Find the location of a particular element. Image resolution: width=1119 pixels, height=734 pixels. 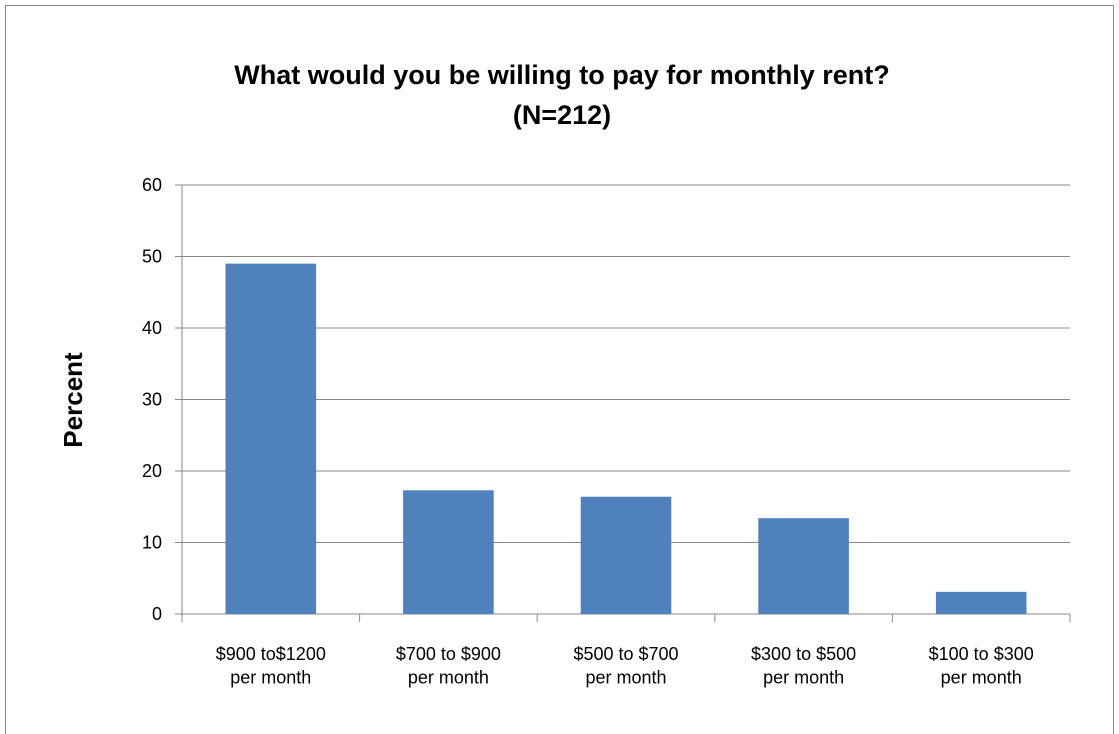

y-tick-label: 0 is located at coordinates (157, 614).